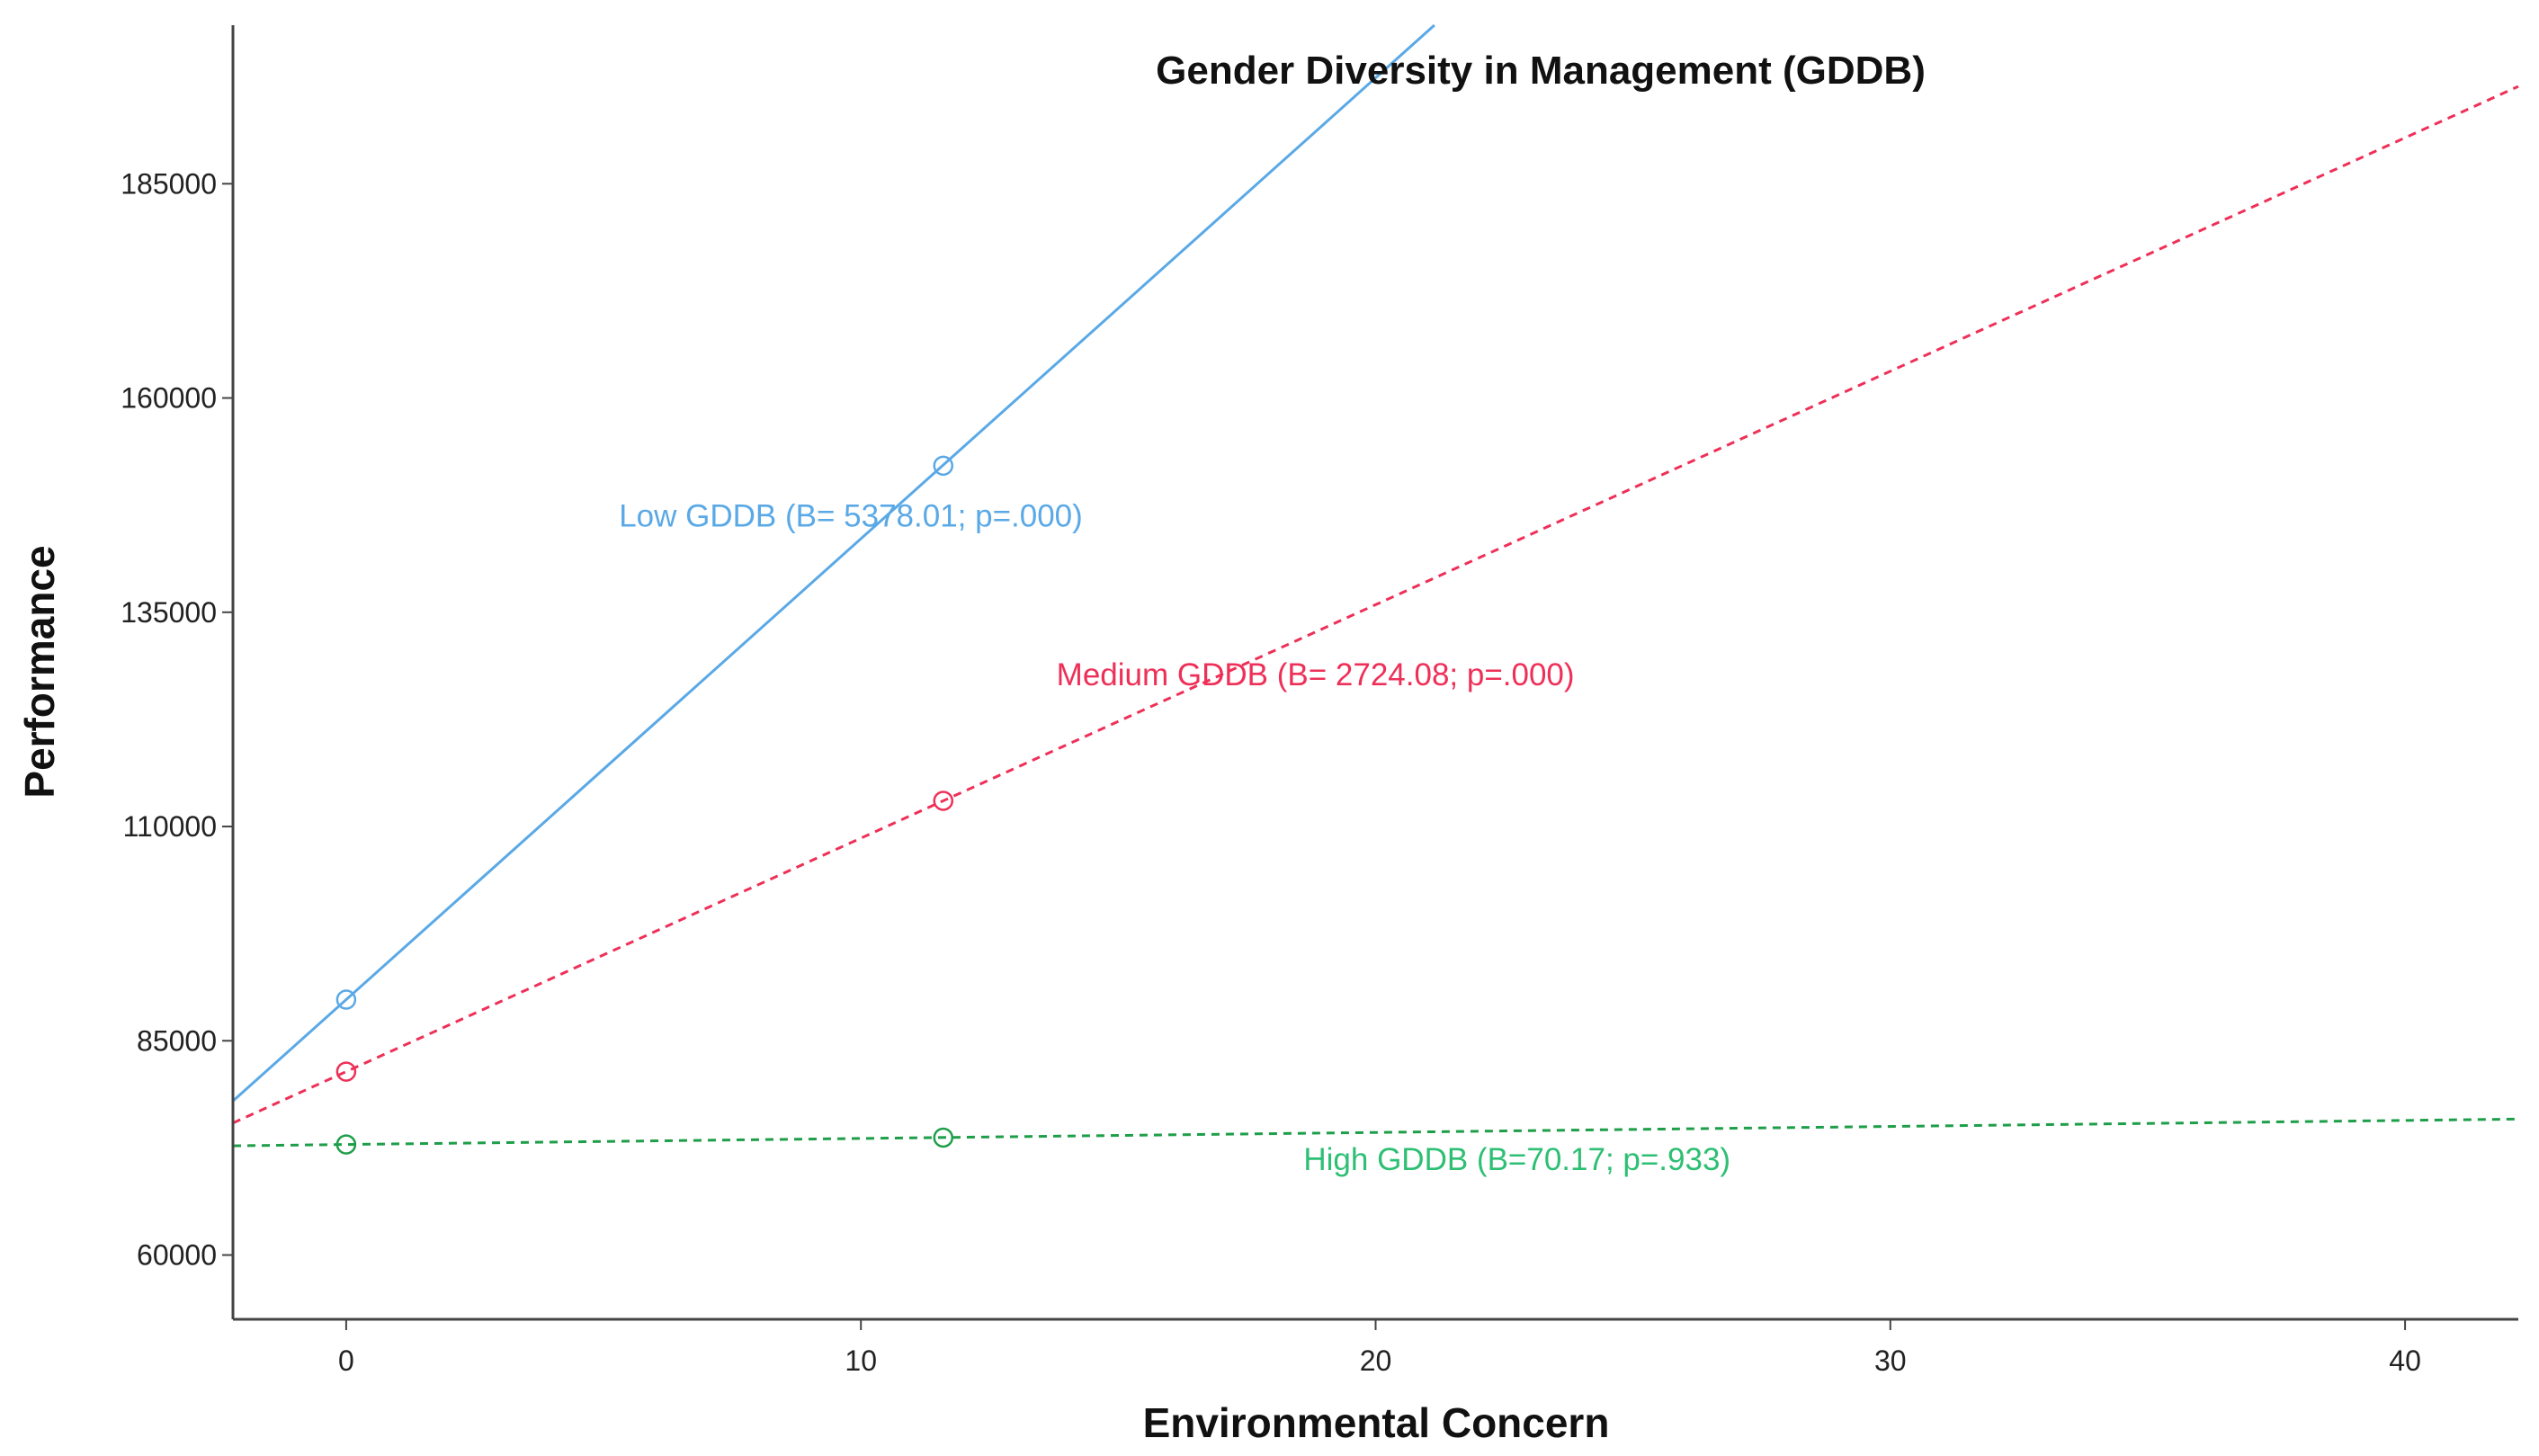 The height and width of the screenshot is (1456, 2539). What do you see at coordinates (1516, 1160) in the screenshot?
I see `series-annotation-high-gddb: High GDDB (B=70.17; p=.933)` at bounding box center [1516, 1160].